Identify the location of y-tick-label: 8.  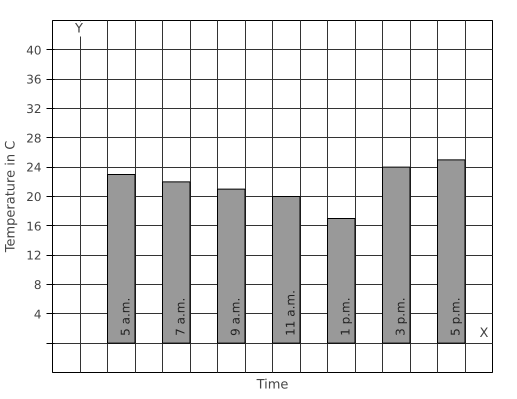
(38, 285).